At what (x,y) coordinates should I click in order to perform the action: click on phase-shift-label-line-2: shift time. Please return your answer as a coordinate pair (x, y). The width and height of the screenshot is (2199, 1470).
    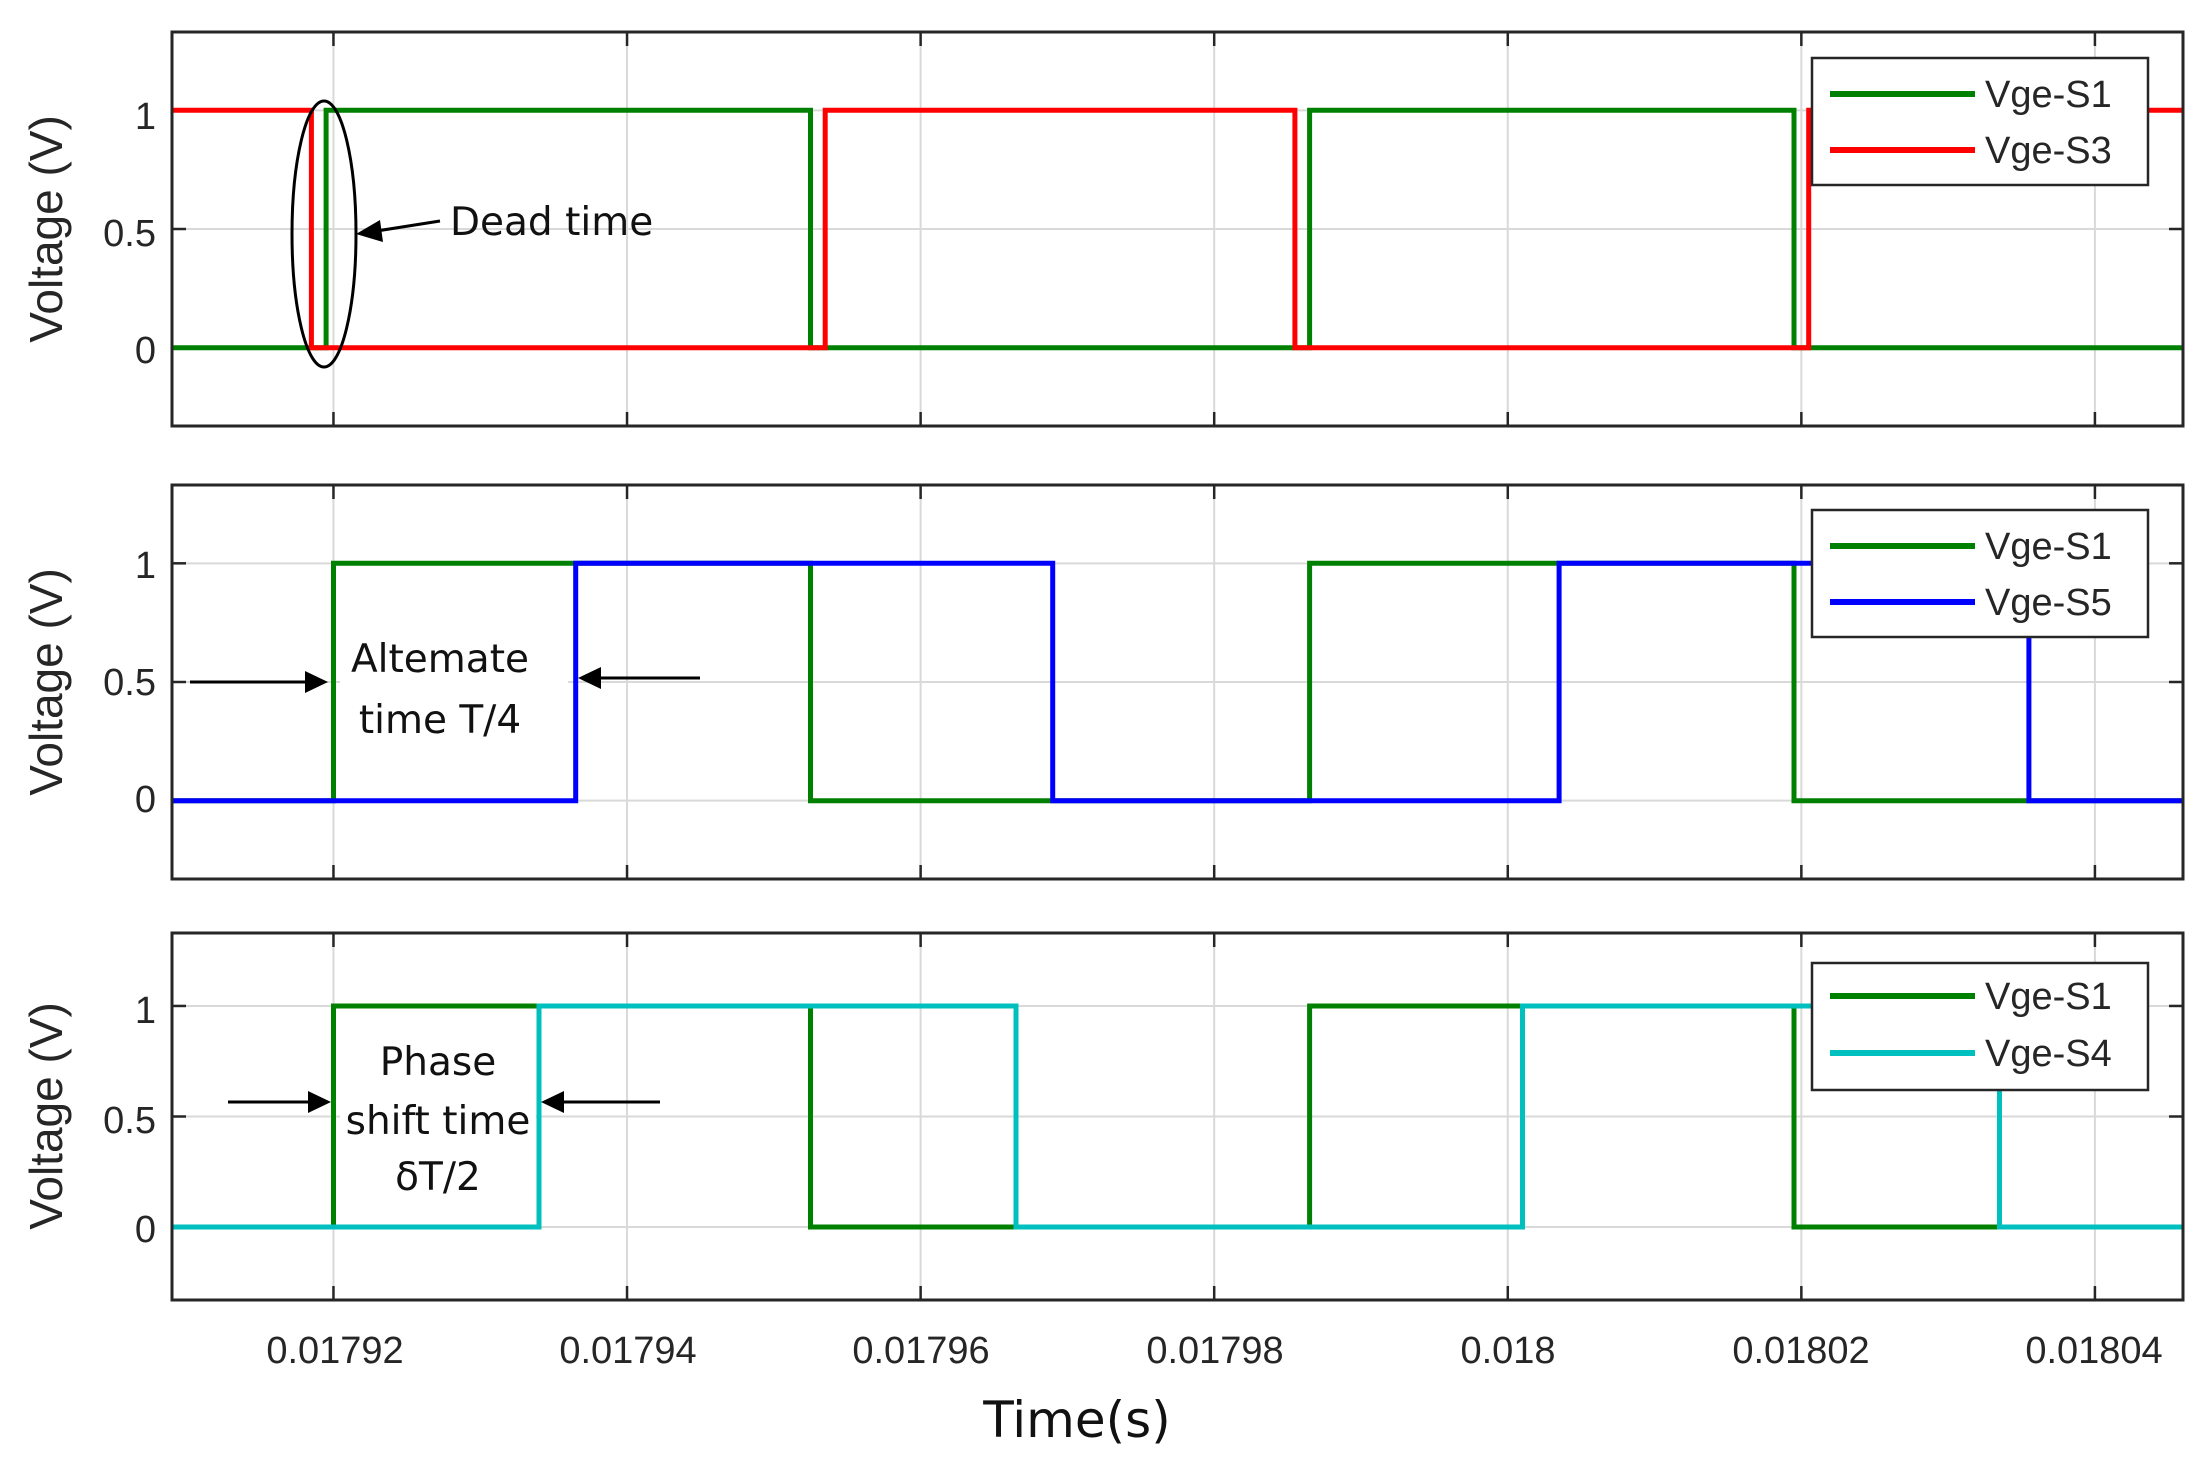
    Looking at the image, I should click on (438, 1121).